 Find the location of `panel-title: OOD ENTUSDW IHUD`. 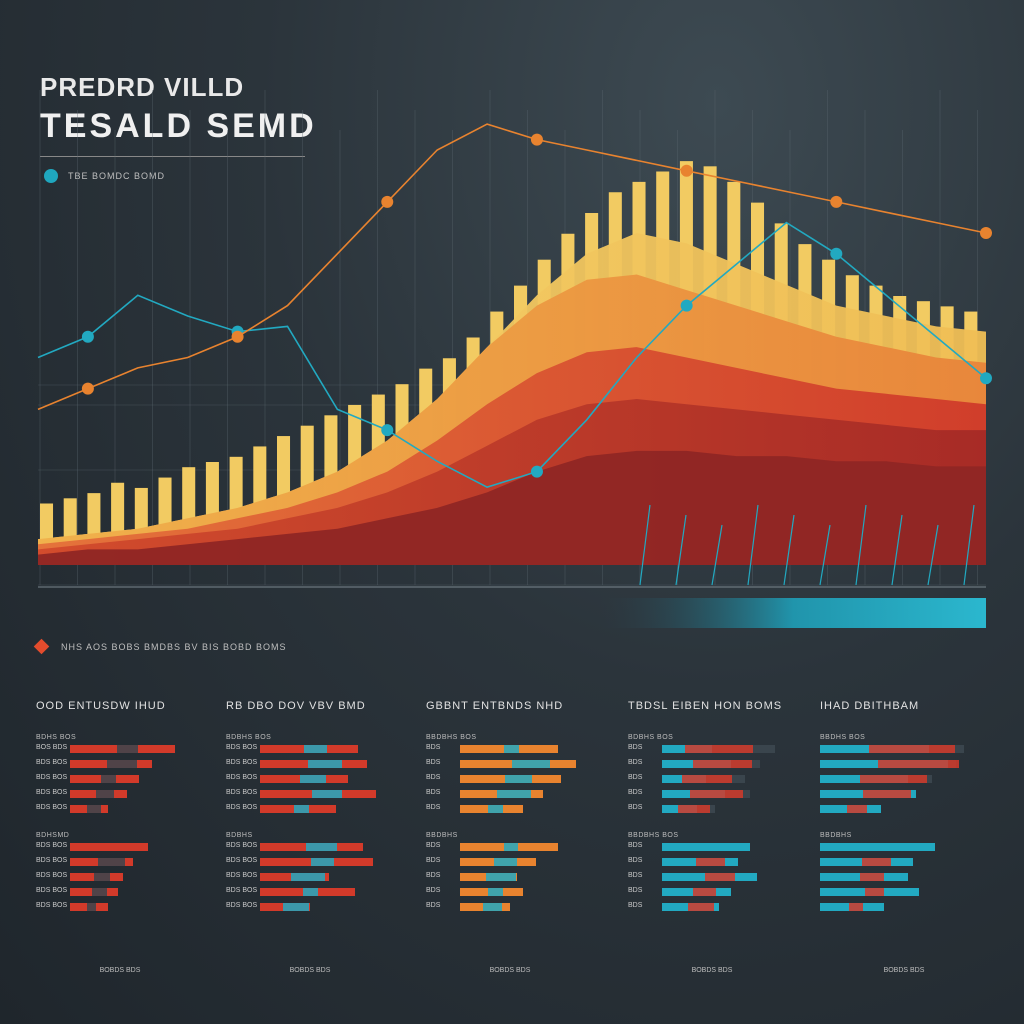

panel-title: OOD ENTUSDW IHUD is located at coordinates (101, 706).